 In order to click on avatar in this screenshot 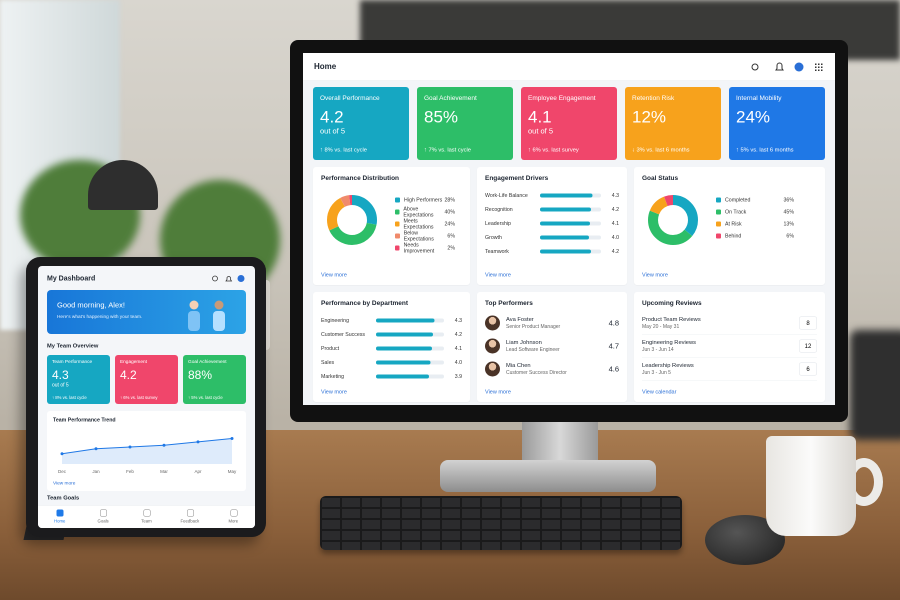, I will do `click(492, 369)`.